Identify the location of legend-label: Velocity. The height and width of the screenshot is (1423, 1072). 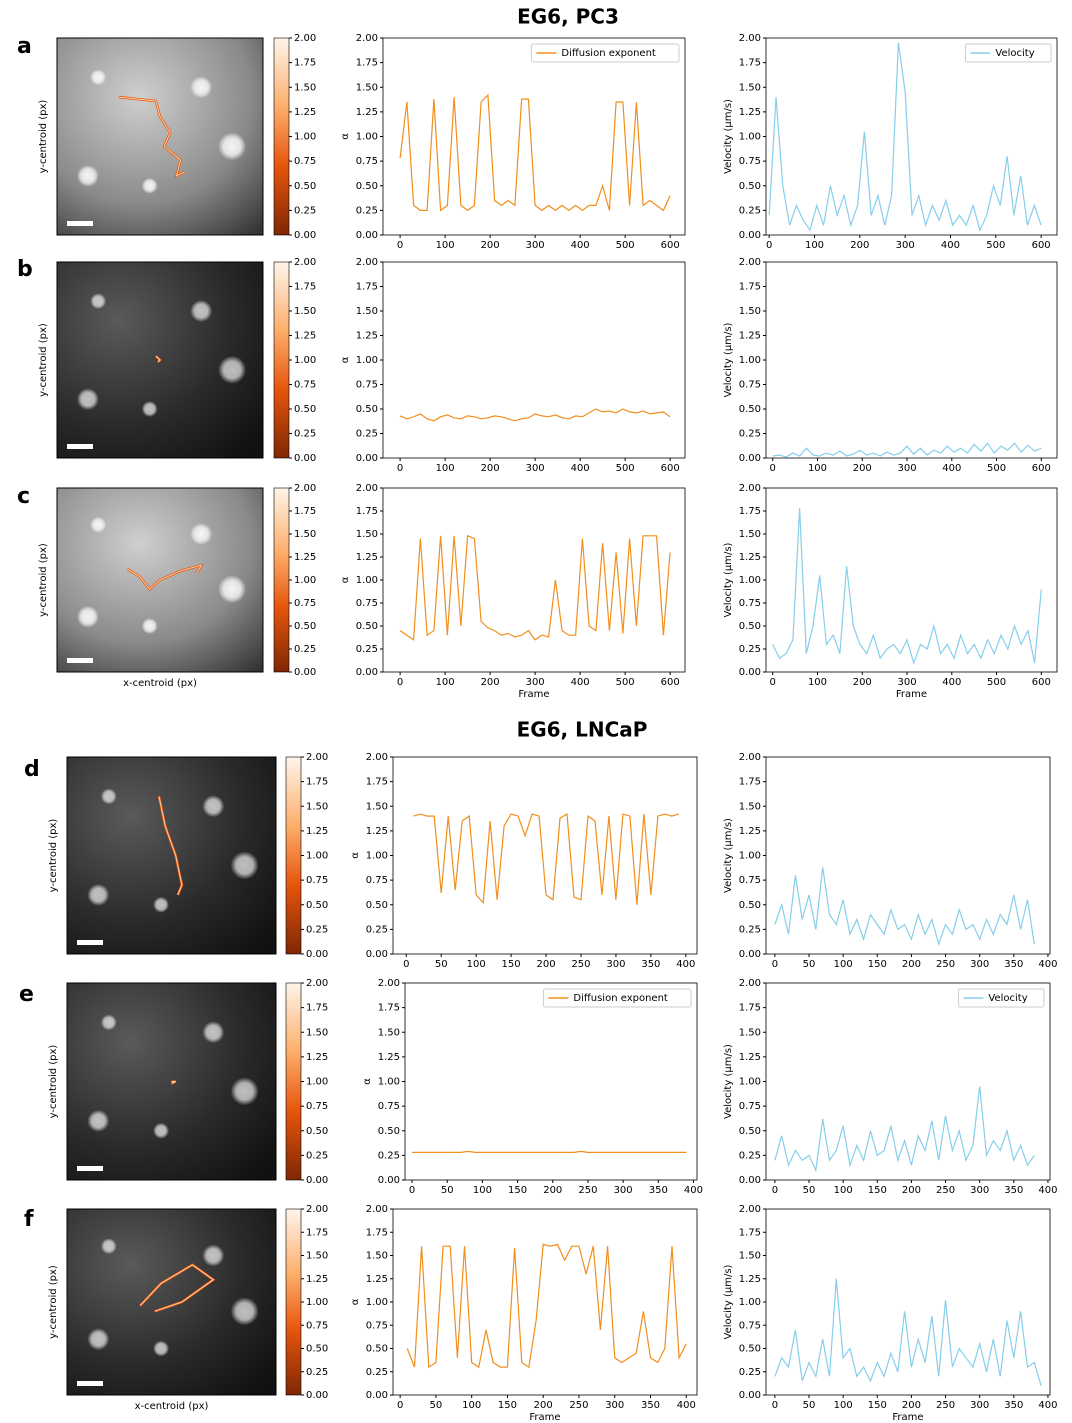
(1007, 998).